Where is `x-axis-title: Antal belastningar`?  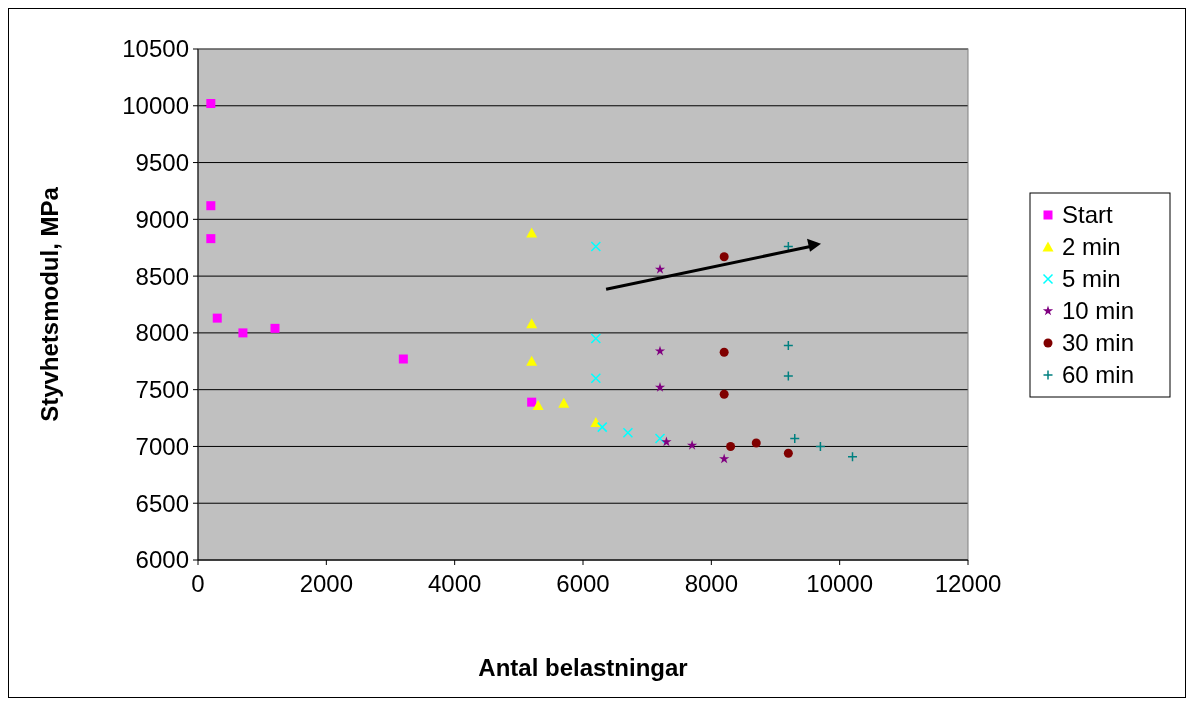 x-axis-title: Antal belastningar is located at coordinates (583, 667).